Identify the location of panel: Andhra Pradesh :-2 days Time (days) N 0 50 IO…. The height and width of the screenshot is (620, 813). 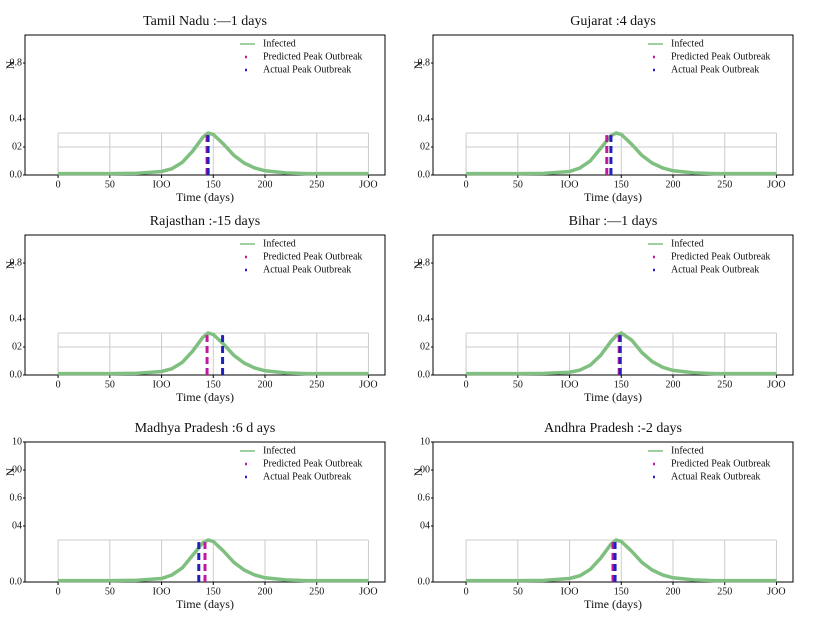
(602, 516).